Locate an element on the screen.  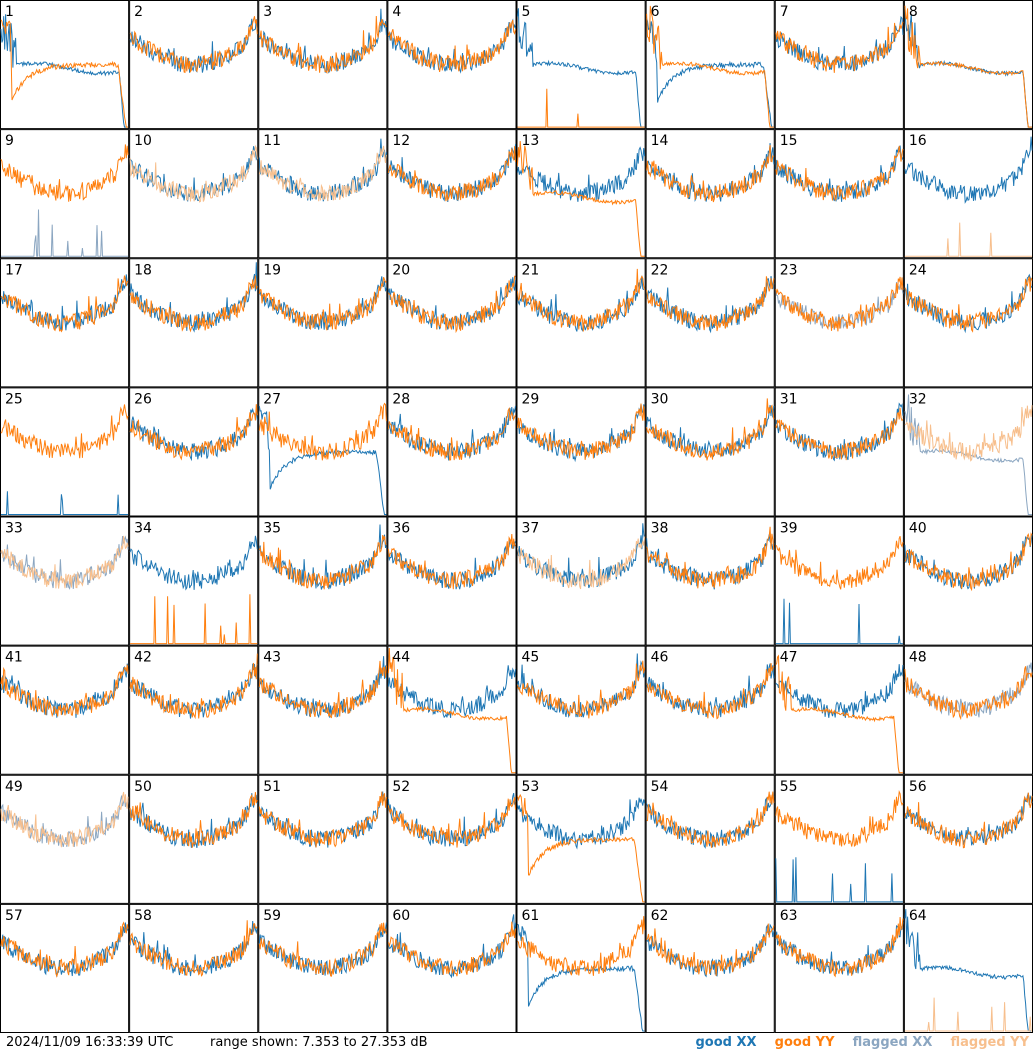
panel-58: 58 is located at coordinates (194, 968).